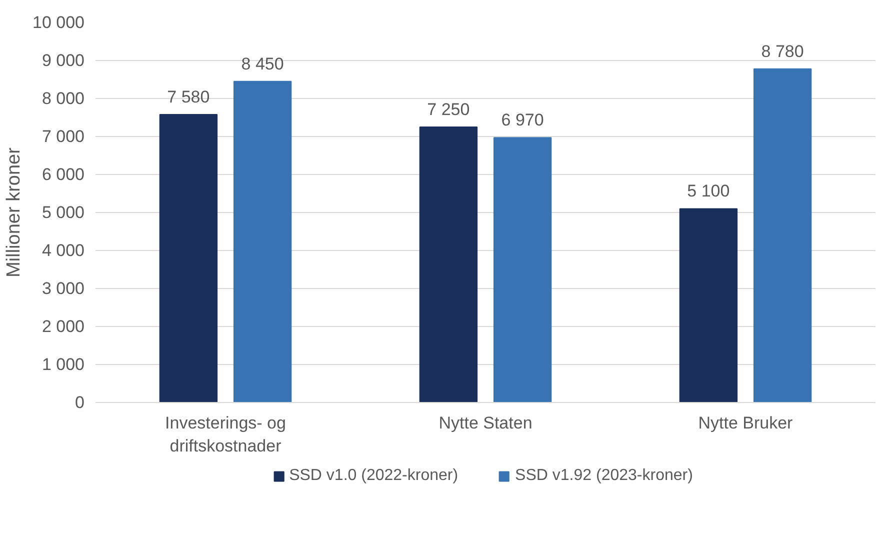  What do you see at coordinates (373, 476) in the screenshot?
I see `legend-label: SSD v1.0 (2022-kroner)` at bounding box center [373, 476].